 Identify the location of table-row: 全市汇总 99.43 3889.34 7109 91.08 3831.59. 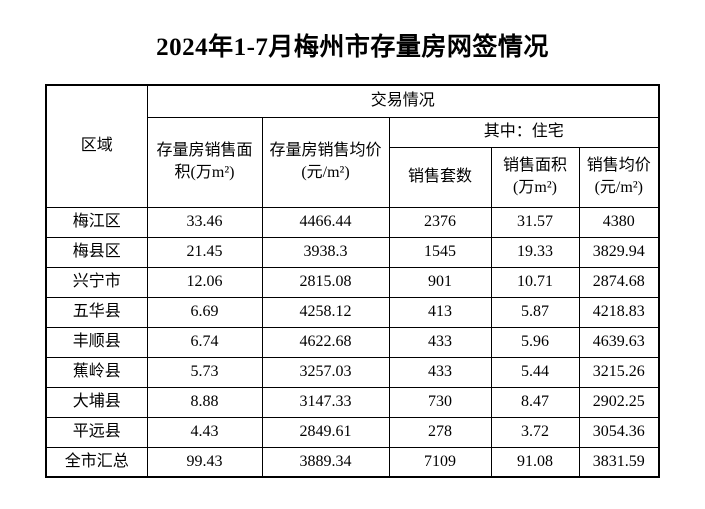
(352, 462).